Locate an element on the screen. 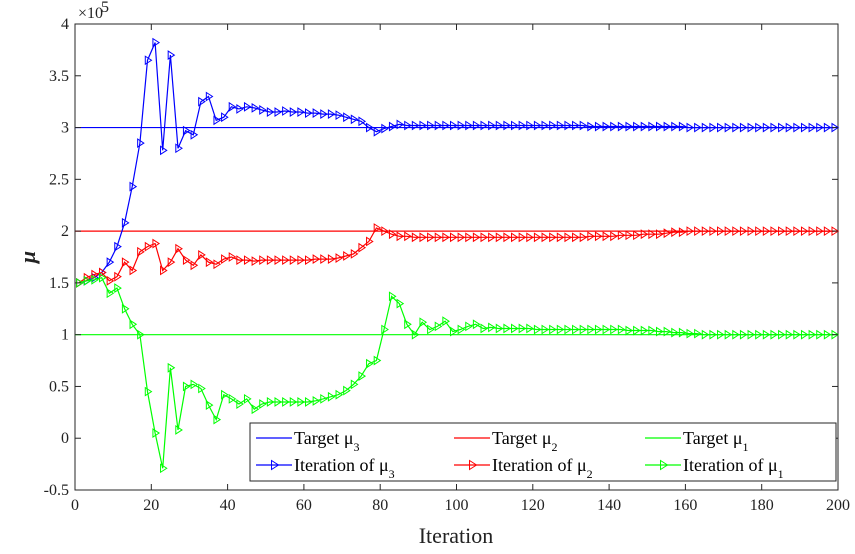 This screenshot has height=554, width=855. y-tick-label: 4 is located at coordinates (65, 24).